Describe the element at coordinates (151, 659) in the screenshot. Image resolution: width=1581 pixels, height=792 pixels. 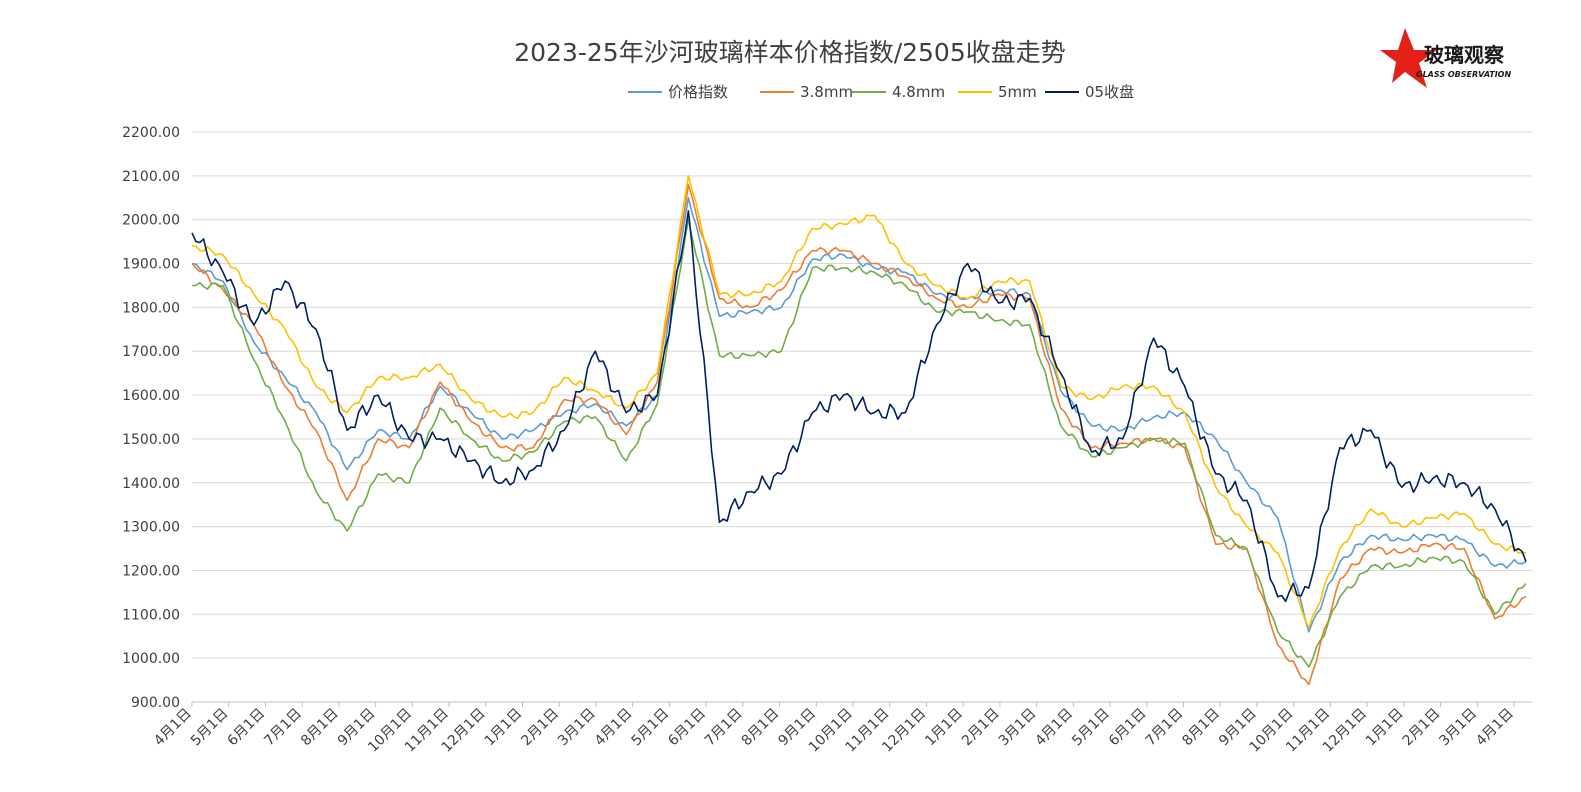
I see `y-tick-label: 1000.00` at that location.